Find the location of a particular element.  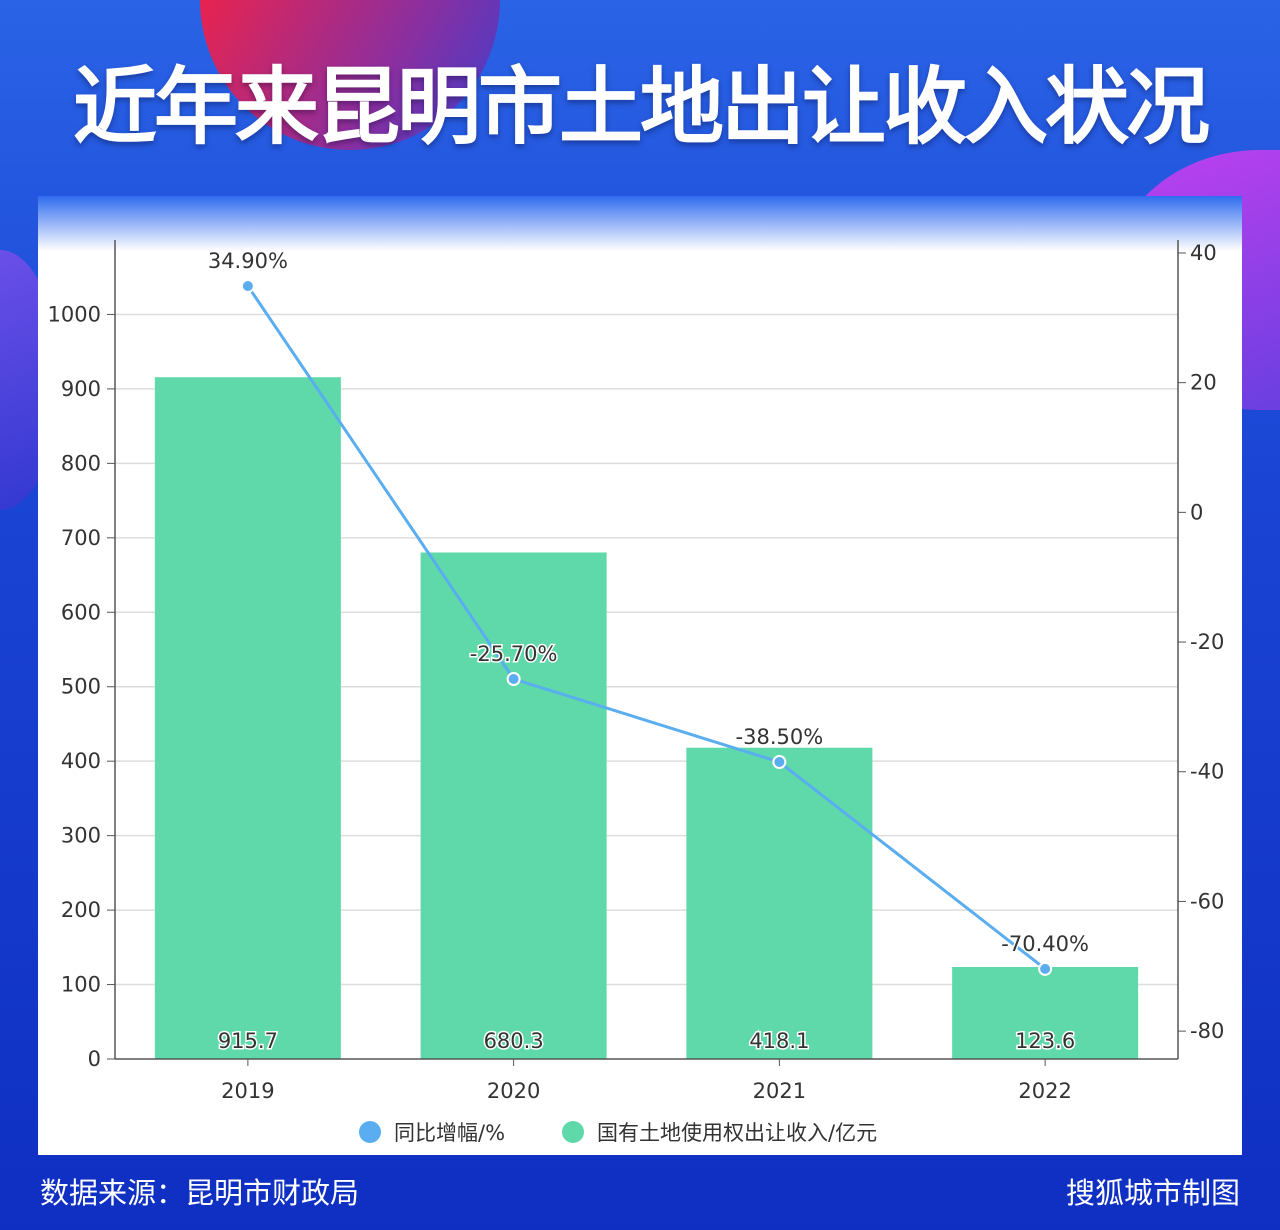

right-tick-label: -80 is located at coordinates (1207, 1031).